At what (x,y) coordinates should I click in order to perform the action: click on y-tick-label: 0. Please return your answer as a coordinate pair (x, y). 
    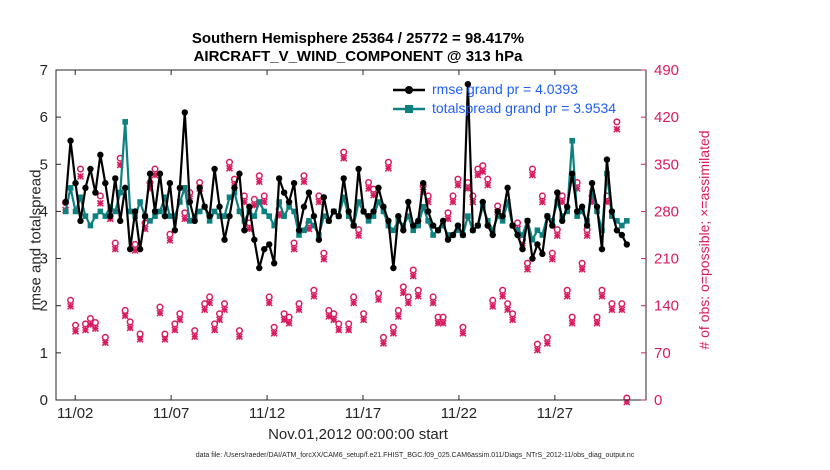
    Looking at the image, I should click on (44, 400).